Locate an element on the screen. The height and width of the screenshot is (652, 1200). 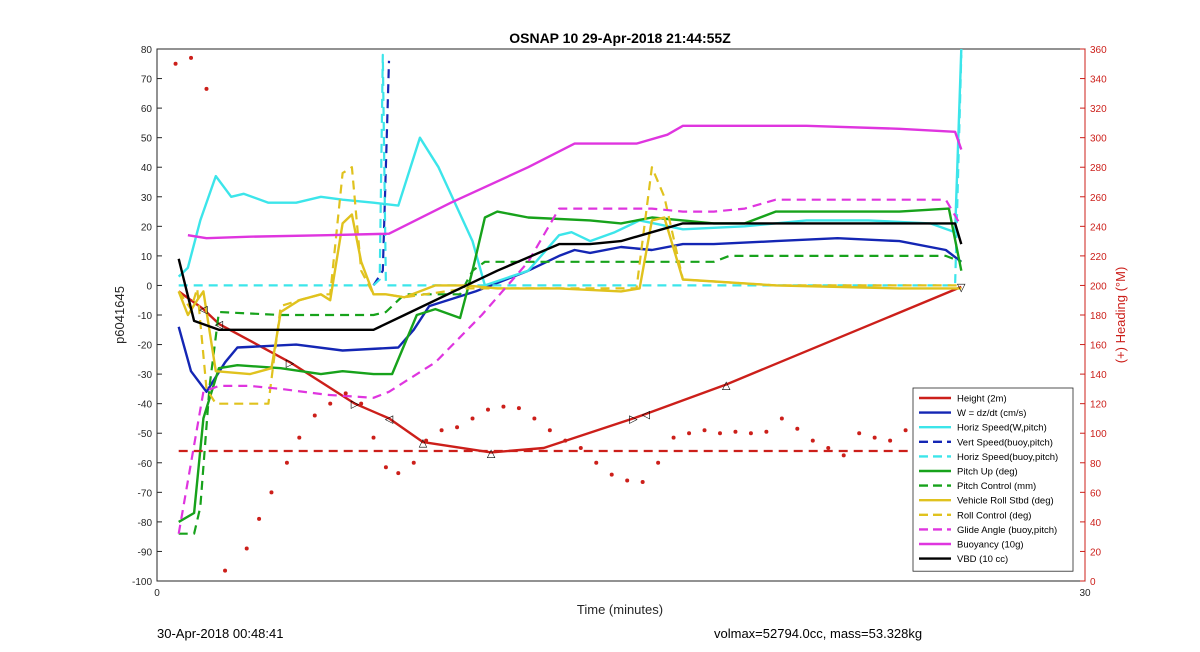
y-tick-label: 50 is located at coordinates (147, 139).